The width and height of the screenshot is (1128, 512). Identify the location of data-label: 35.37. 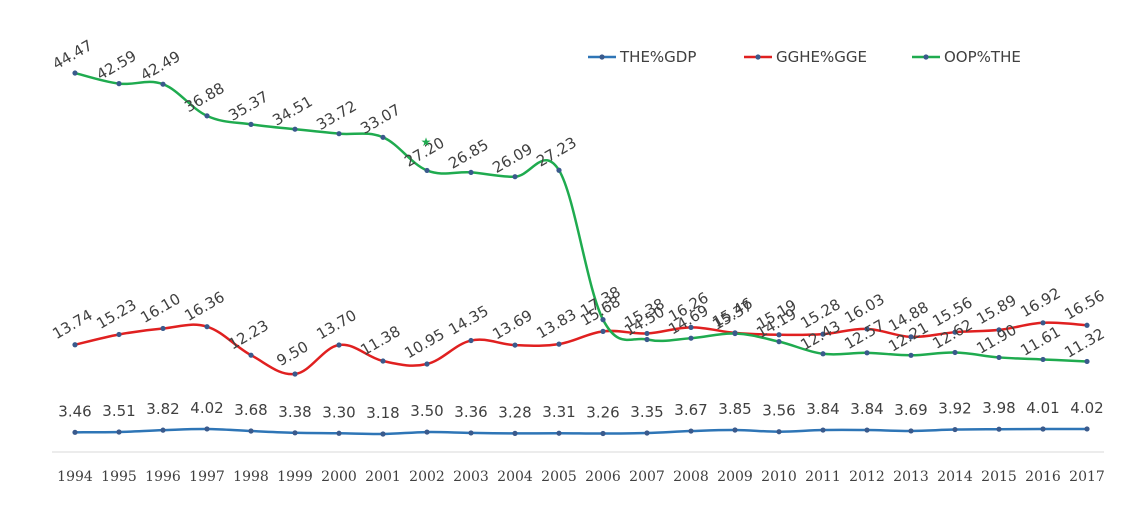
(248, 105).